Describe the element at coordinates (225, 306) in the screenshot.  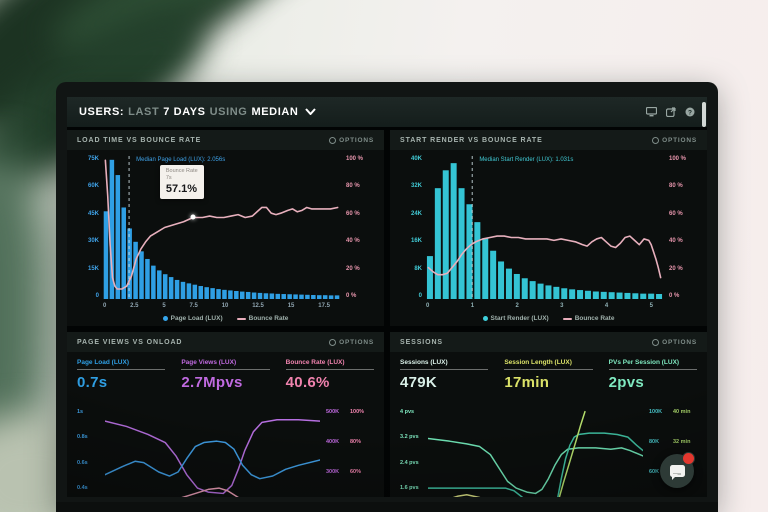
I see `x-axis: 0 2.5 5 7.5 10 12.5 15 17.5` at that location.